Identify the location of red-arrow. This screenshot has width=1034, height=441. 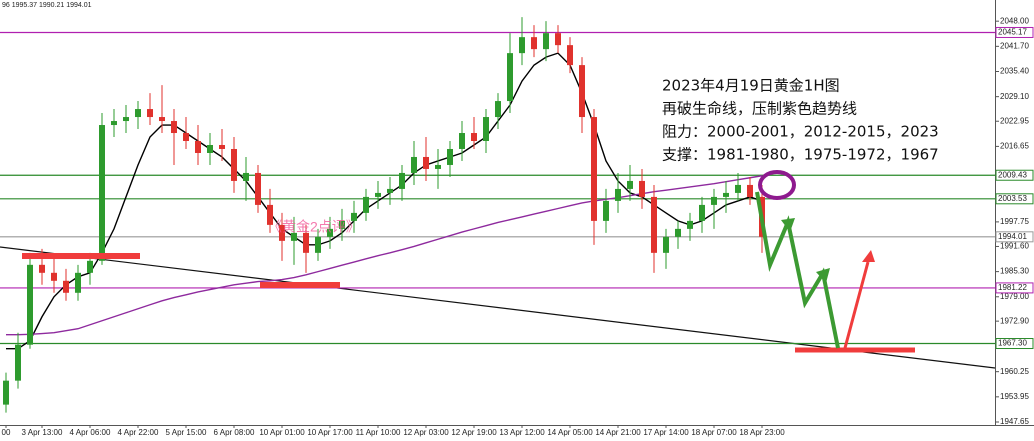
(856, 305).